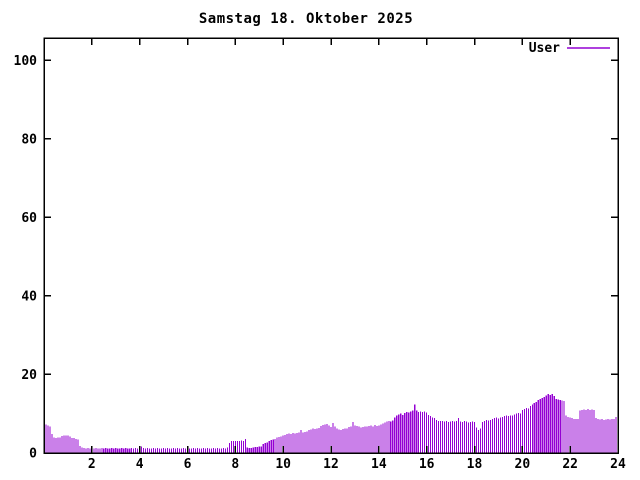  I want to click on y-tick-label: 60, so click(29, 218).